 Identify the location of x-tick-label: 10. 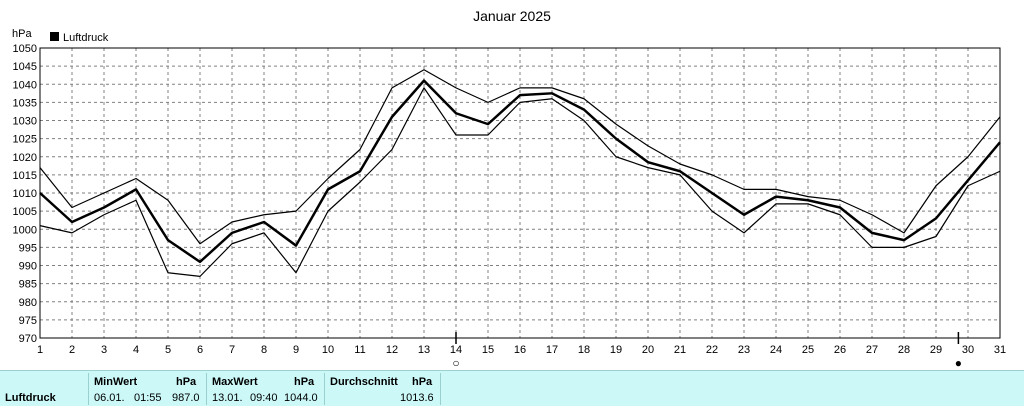
(328, 350).